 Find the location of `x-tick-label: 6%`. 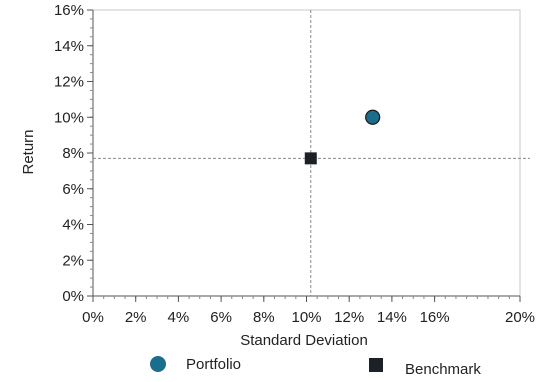

x-tick-label: 6% is located at coordinates (221, 317).